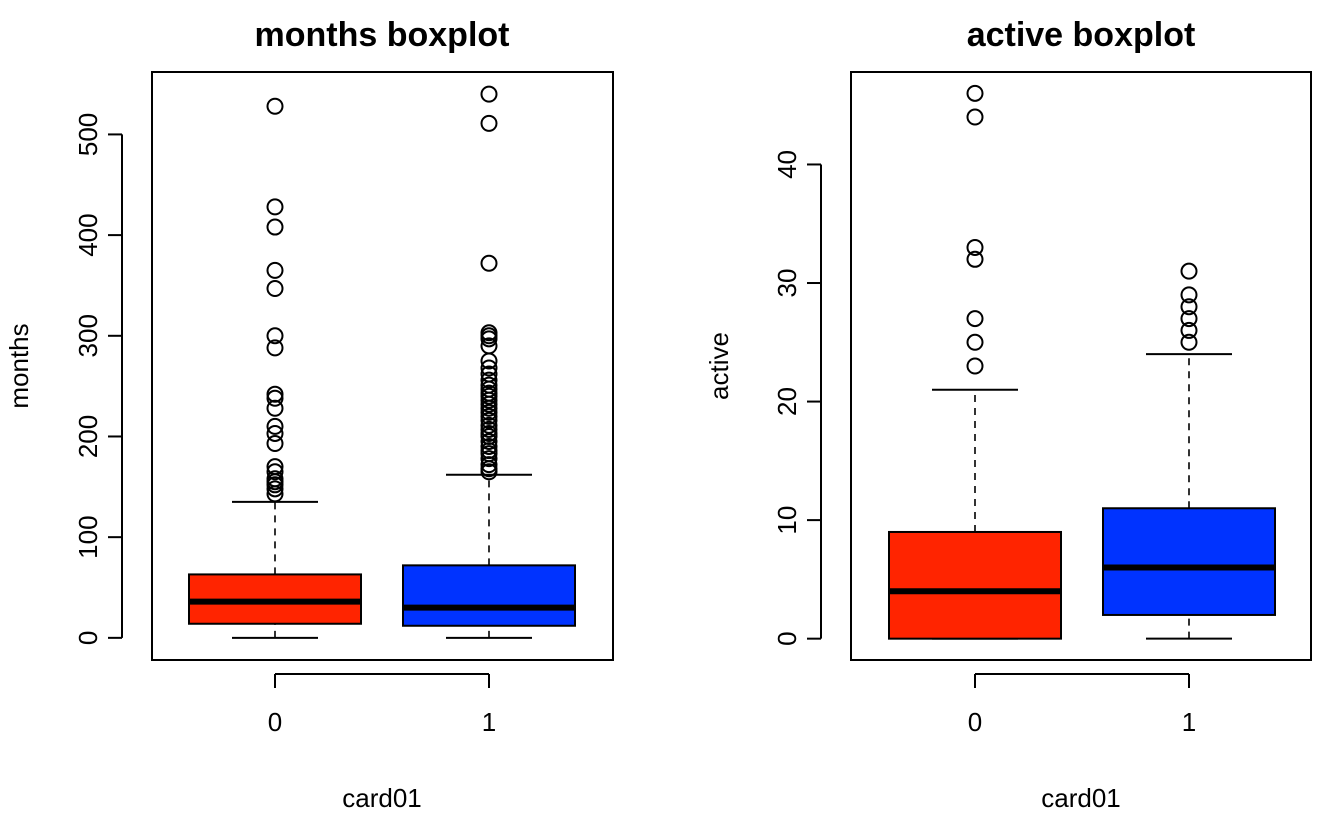 Image resolution: width=1344 pixels, height=816 pixels. Describe the element at coordinates (787, 164) in the screenshot. I see `y-tick-label: 40` at that location.